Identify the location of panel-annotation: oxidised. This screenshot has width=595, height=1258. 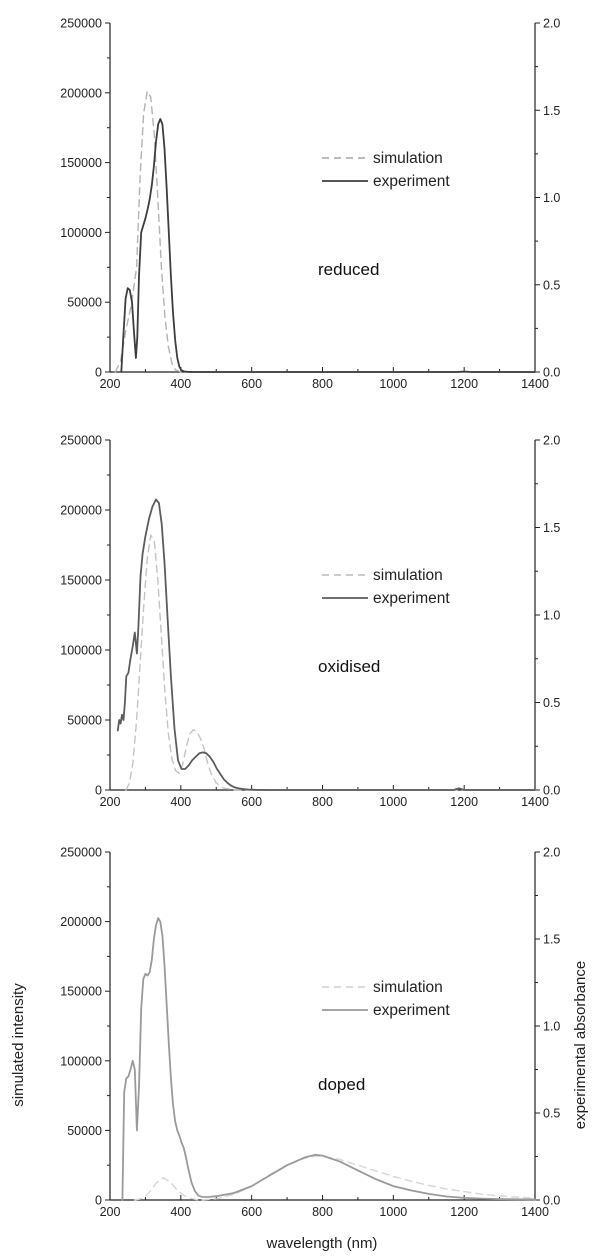
(349, 666).